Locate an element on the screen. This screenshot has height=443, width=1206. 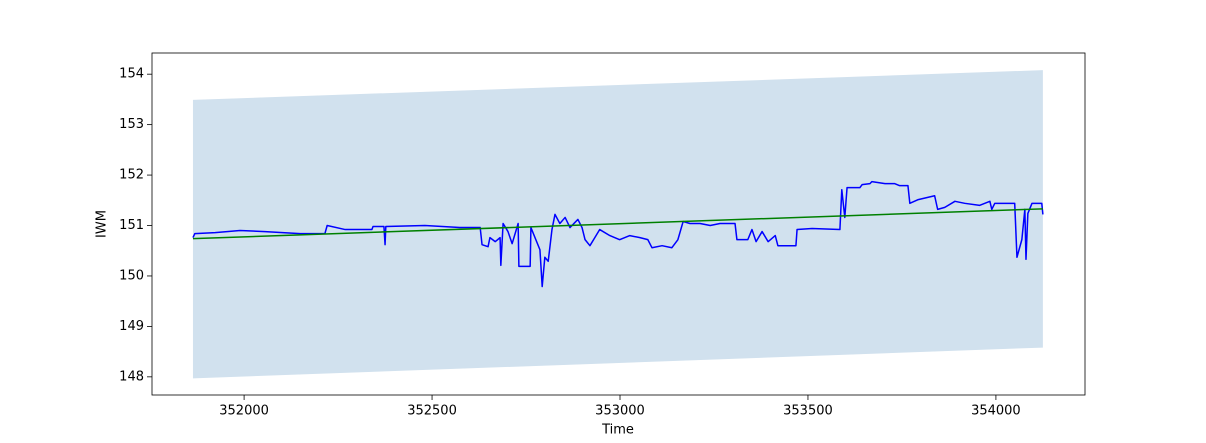
y-tick-label: 149 is located at coordinates (131, 326).